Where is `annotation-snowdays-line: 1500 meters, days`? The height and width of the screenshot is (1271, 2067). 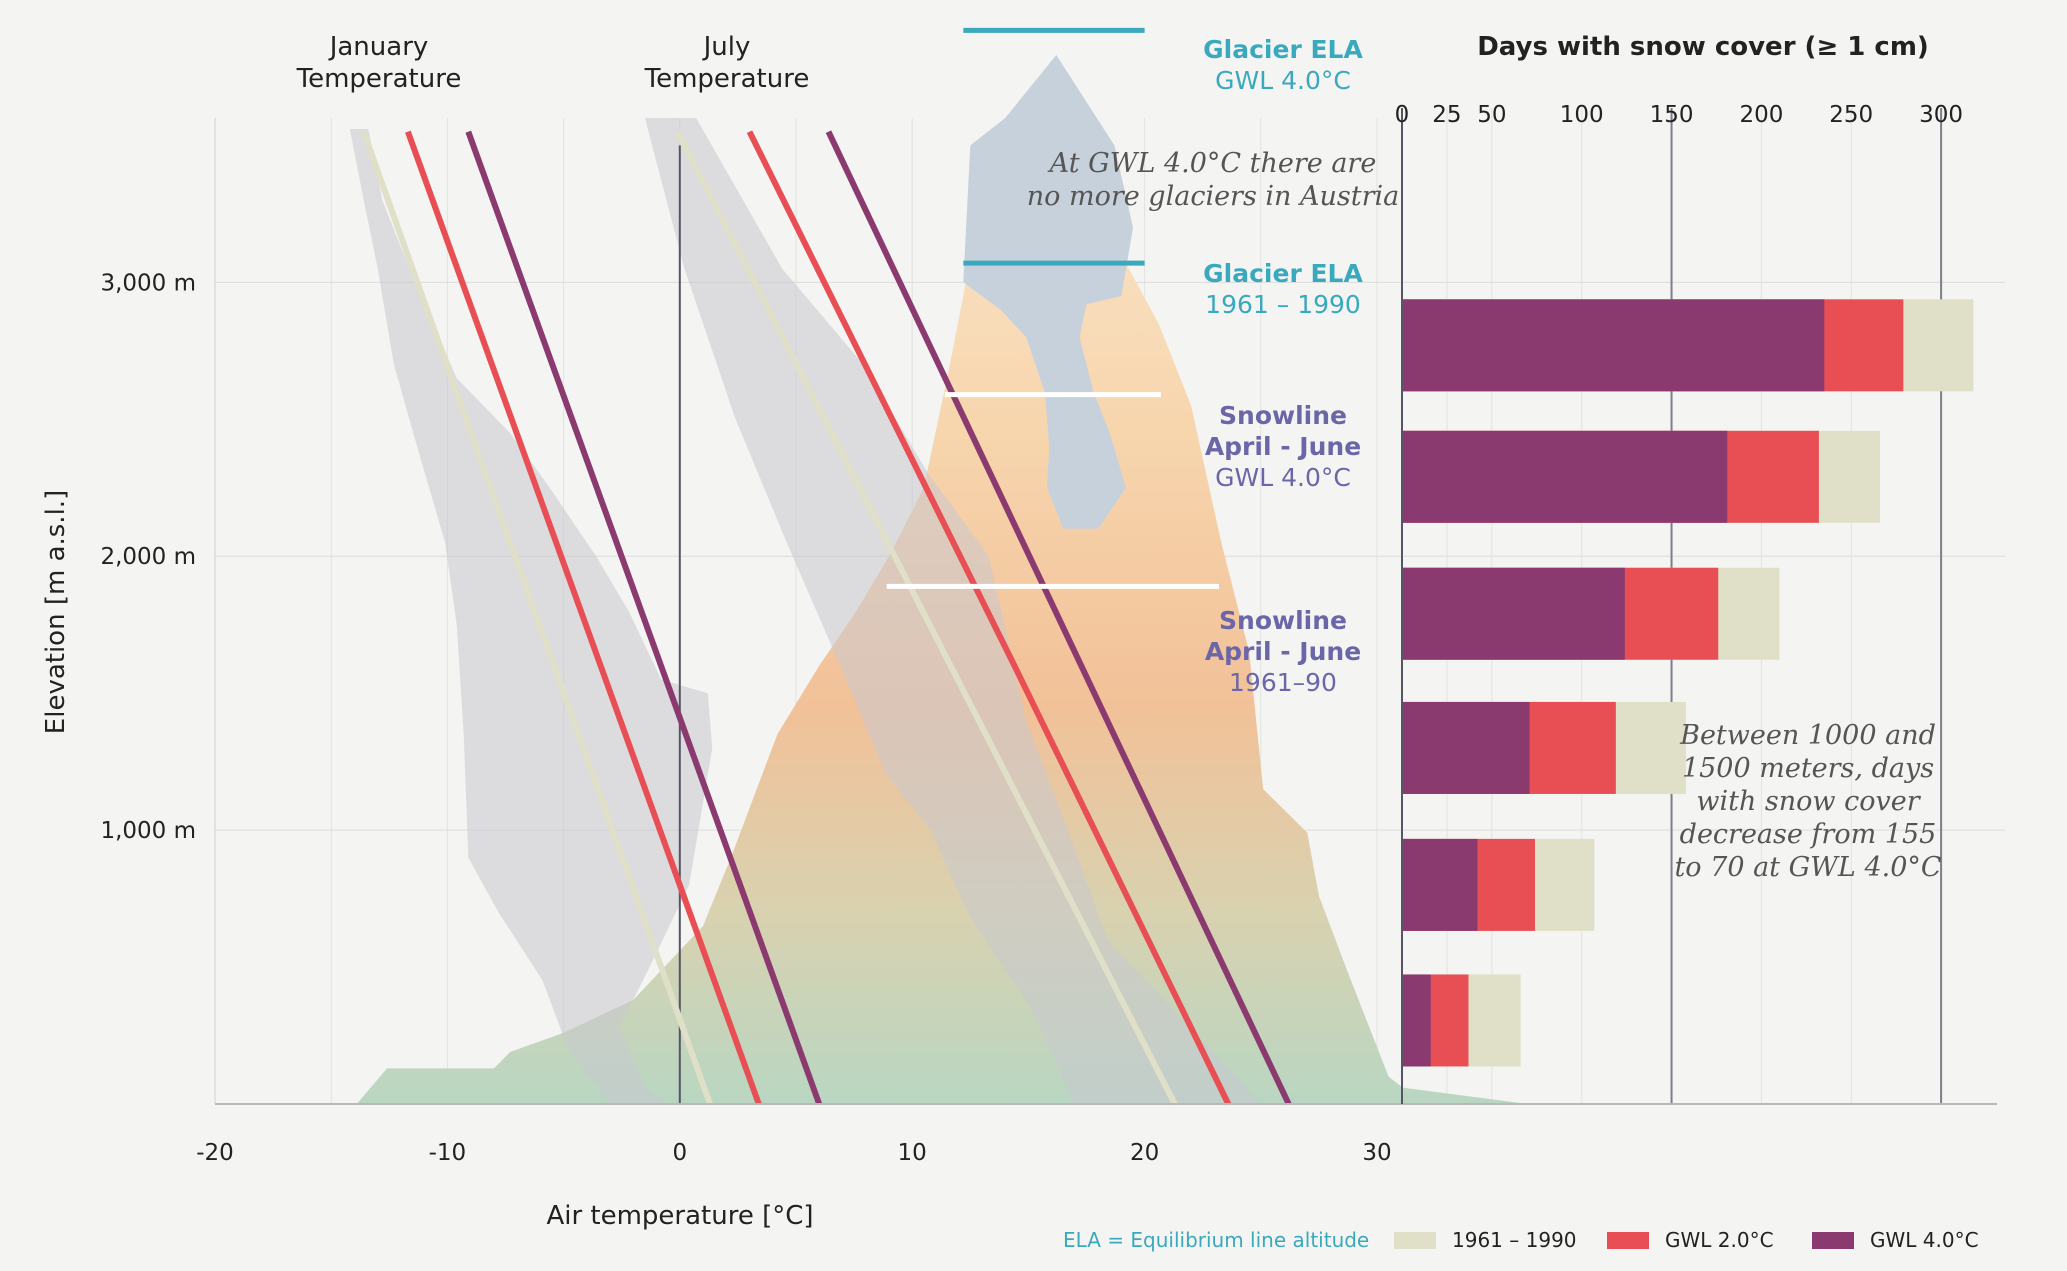
annotation-snowdays-line: 1500 meters, days is located at coordinates (1808, 768).